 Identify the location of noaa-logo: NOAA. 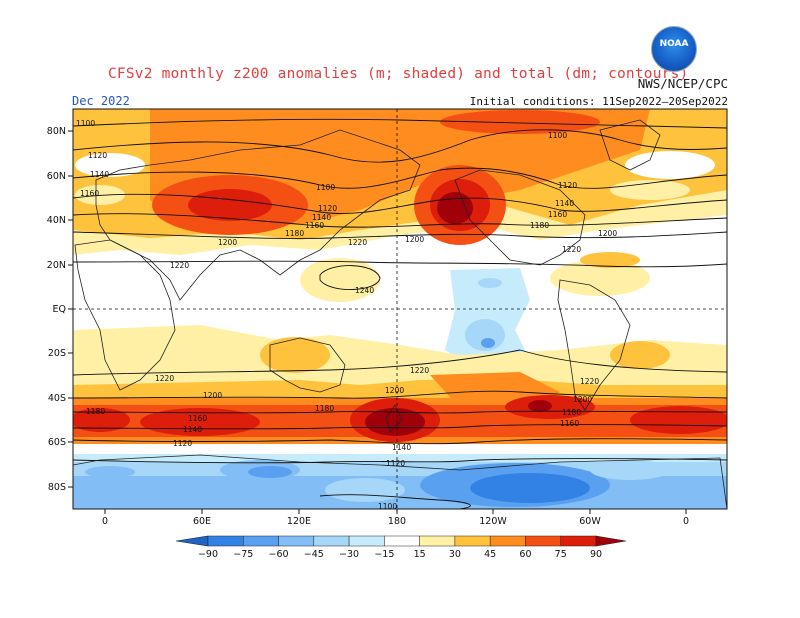
(674, 49).